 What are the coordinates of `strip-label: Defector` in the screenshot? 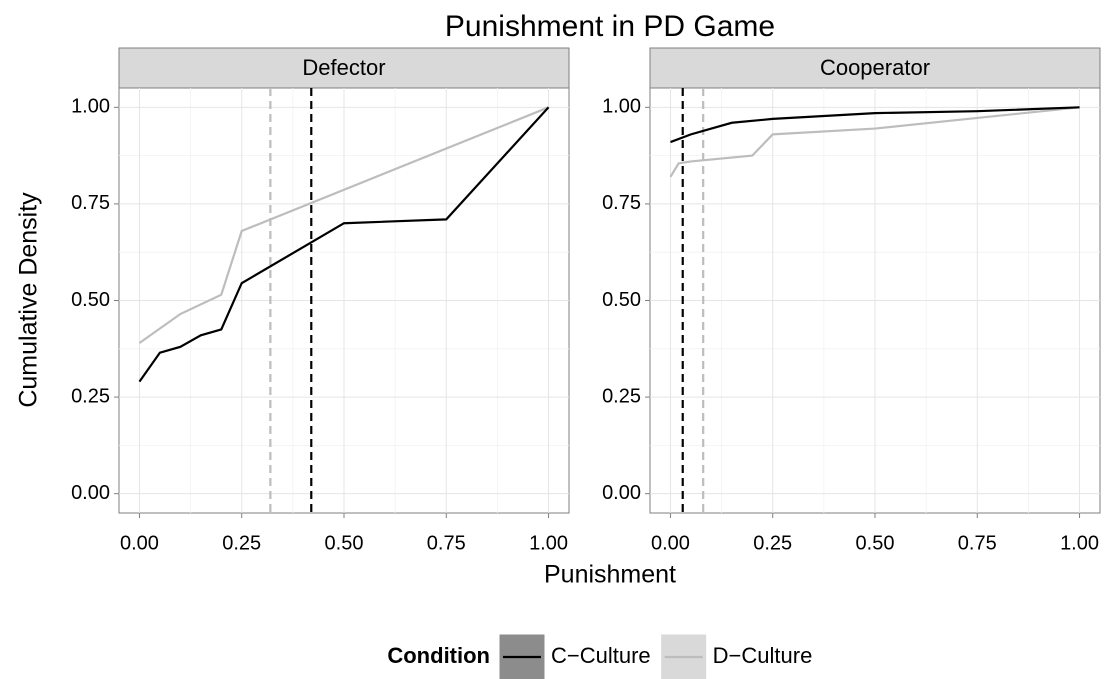 It's located at (343, 67).